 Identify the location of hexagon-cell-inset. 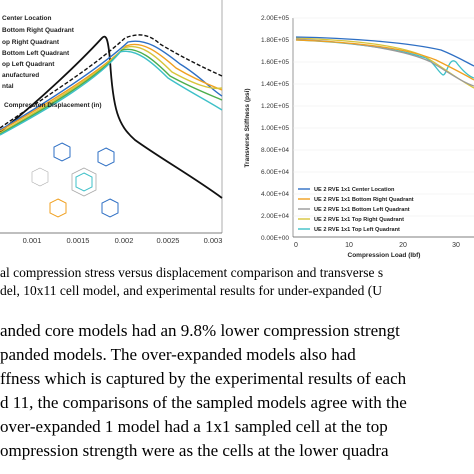
(75, 180).